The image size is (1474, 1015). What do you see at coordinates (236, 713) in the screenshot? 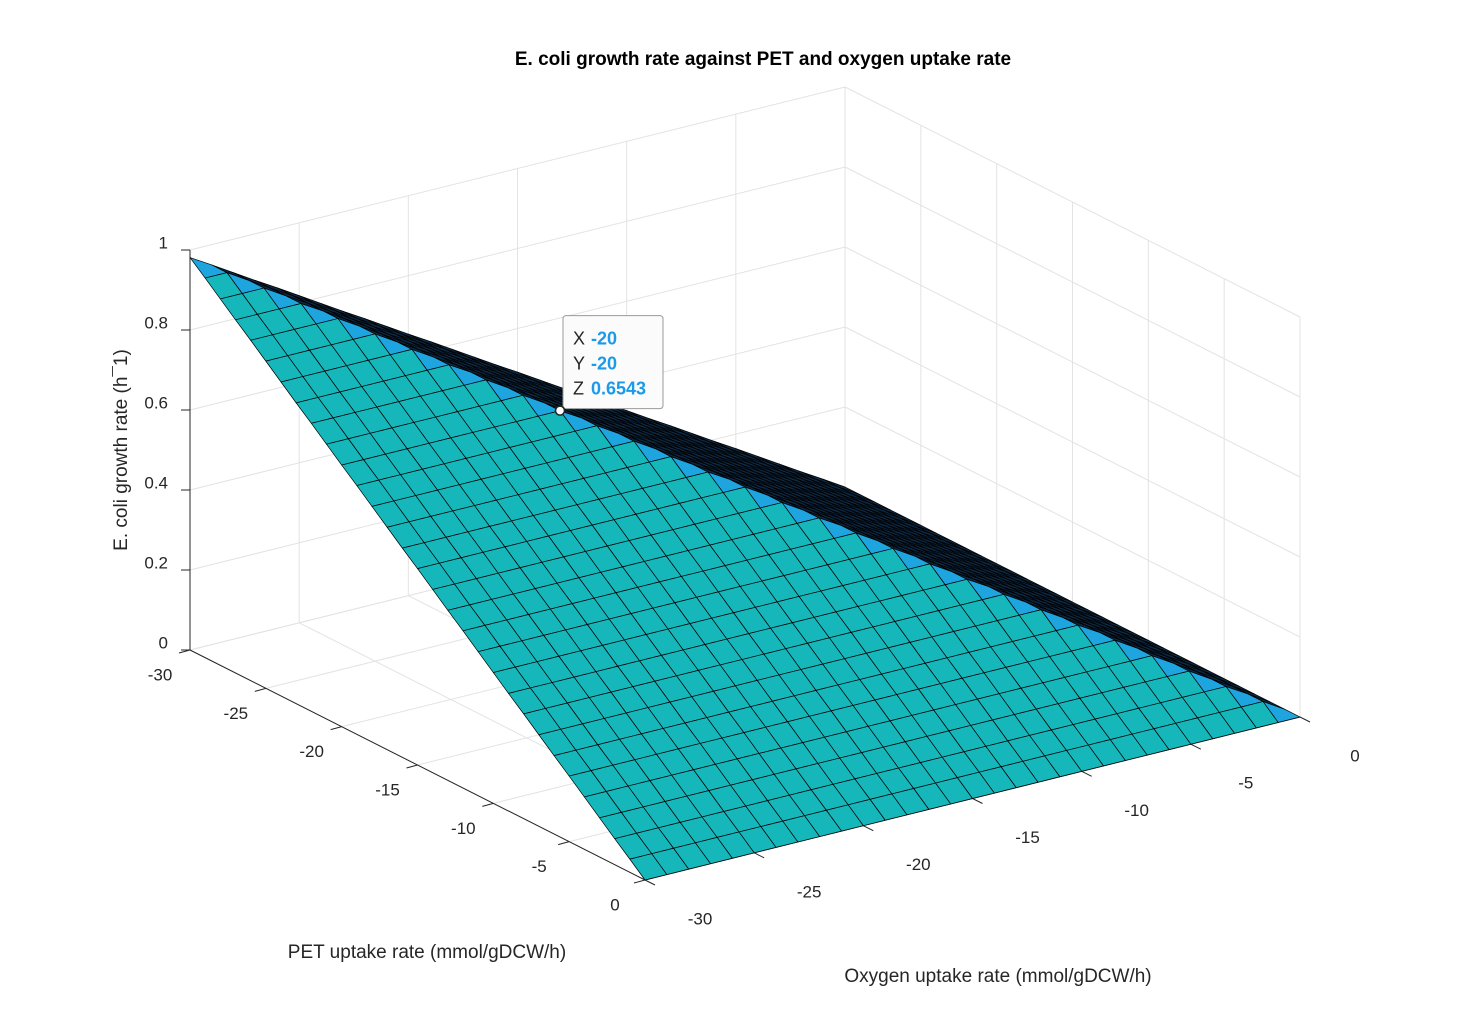
I see `y-tick-label: -25` at bounding box center [236, 713].